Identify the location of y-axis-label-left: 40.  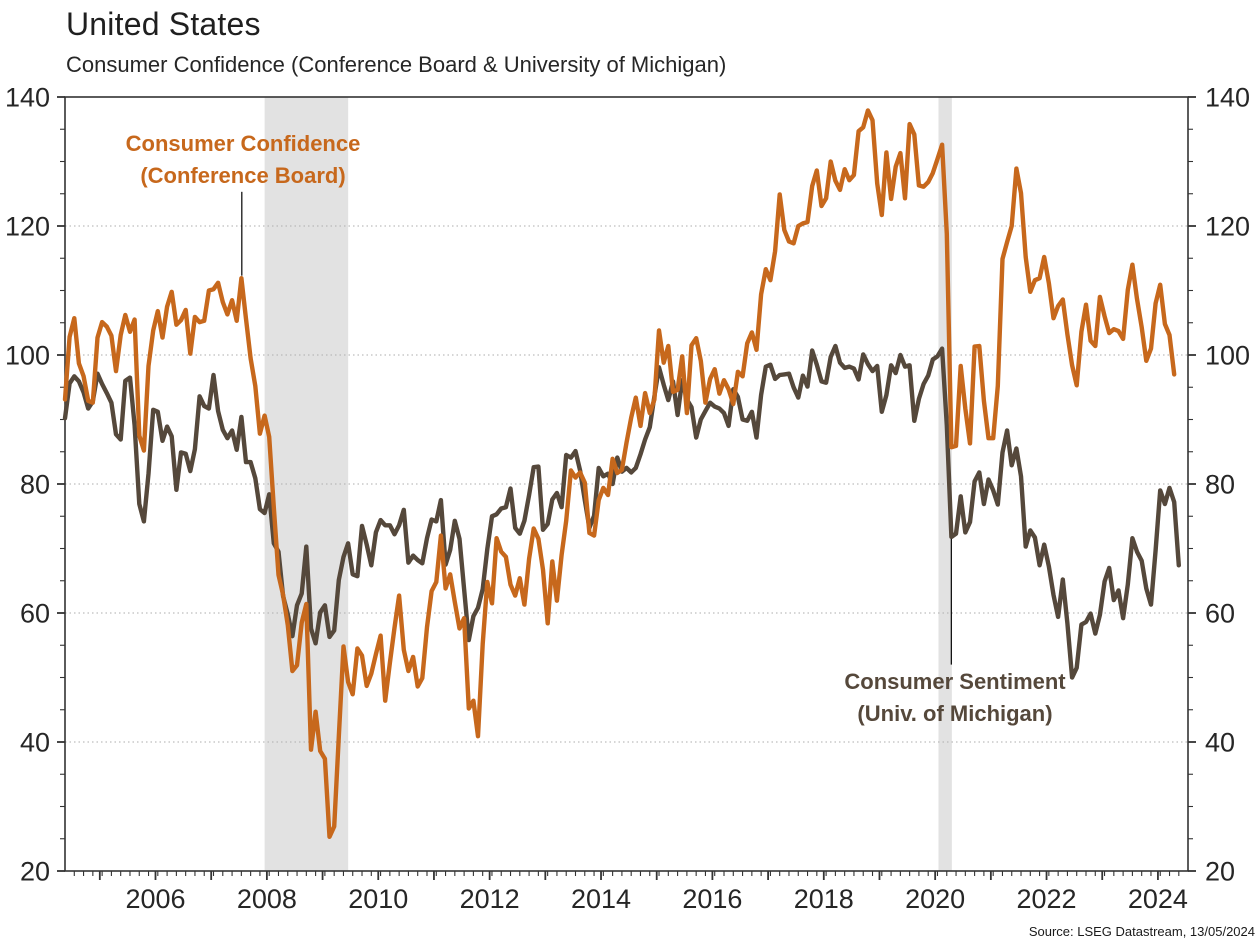
(35, 742).